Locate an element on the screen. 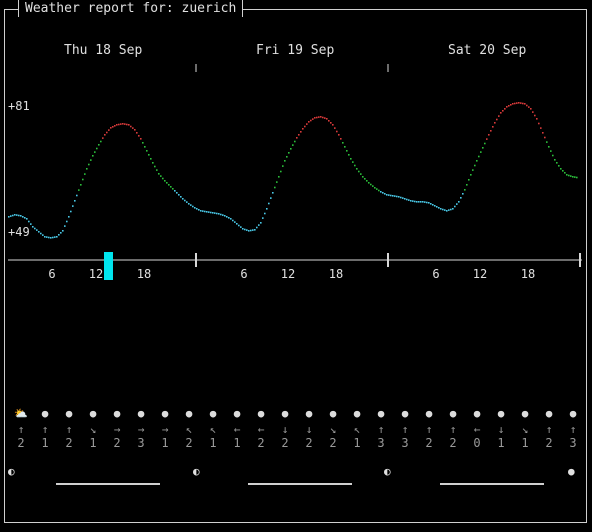 This screenshot has height=532, width=592. temp-min-label: +49 is located at coordinates (19, 232).